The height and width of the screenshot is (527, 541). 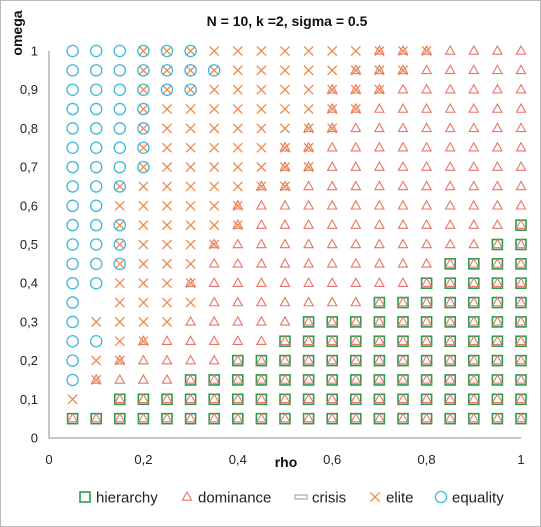 I want to click on x-tick-label: 0, so click(x=48, y=459).